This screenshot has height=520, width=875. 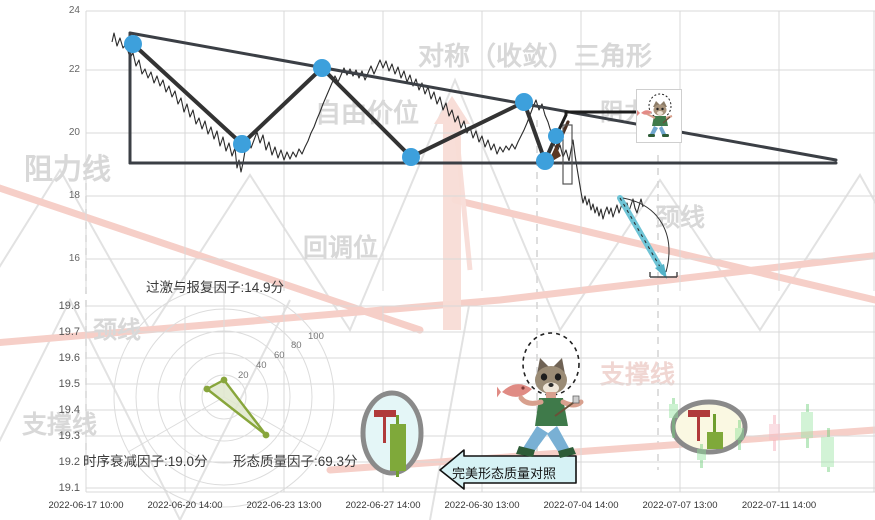 What do you see at coordinates (779, 505) in the screenshot?
I see `x-tick-7: 2022-07-11 14:00` at bounding box center [779, 505].